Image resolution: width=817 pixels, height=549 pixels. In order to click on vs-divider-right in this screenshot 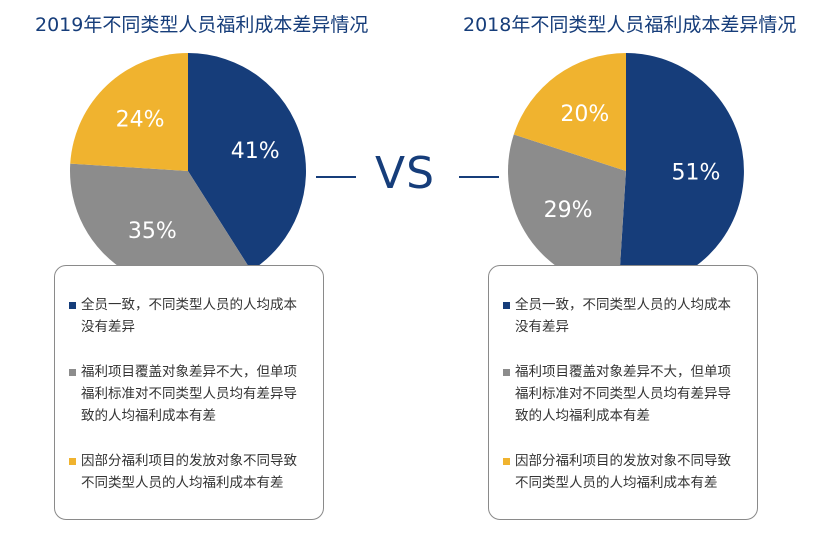, I will do `click(479, 177)`.